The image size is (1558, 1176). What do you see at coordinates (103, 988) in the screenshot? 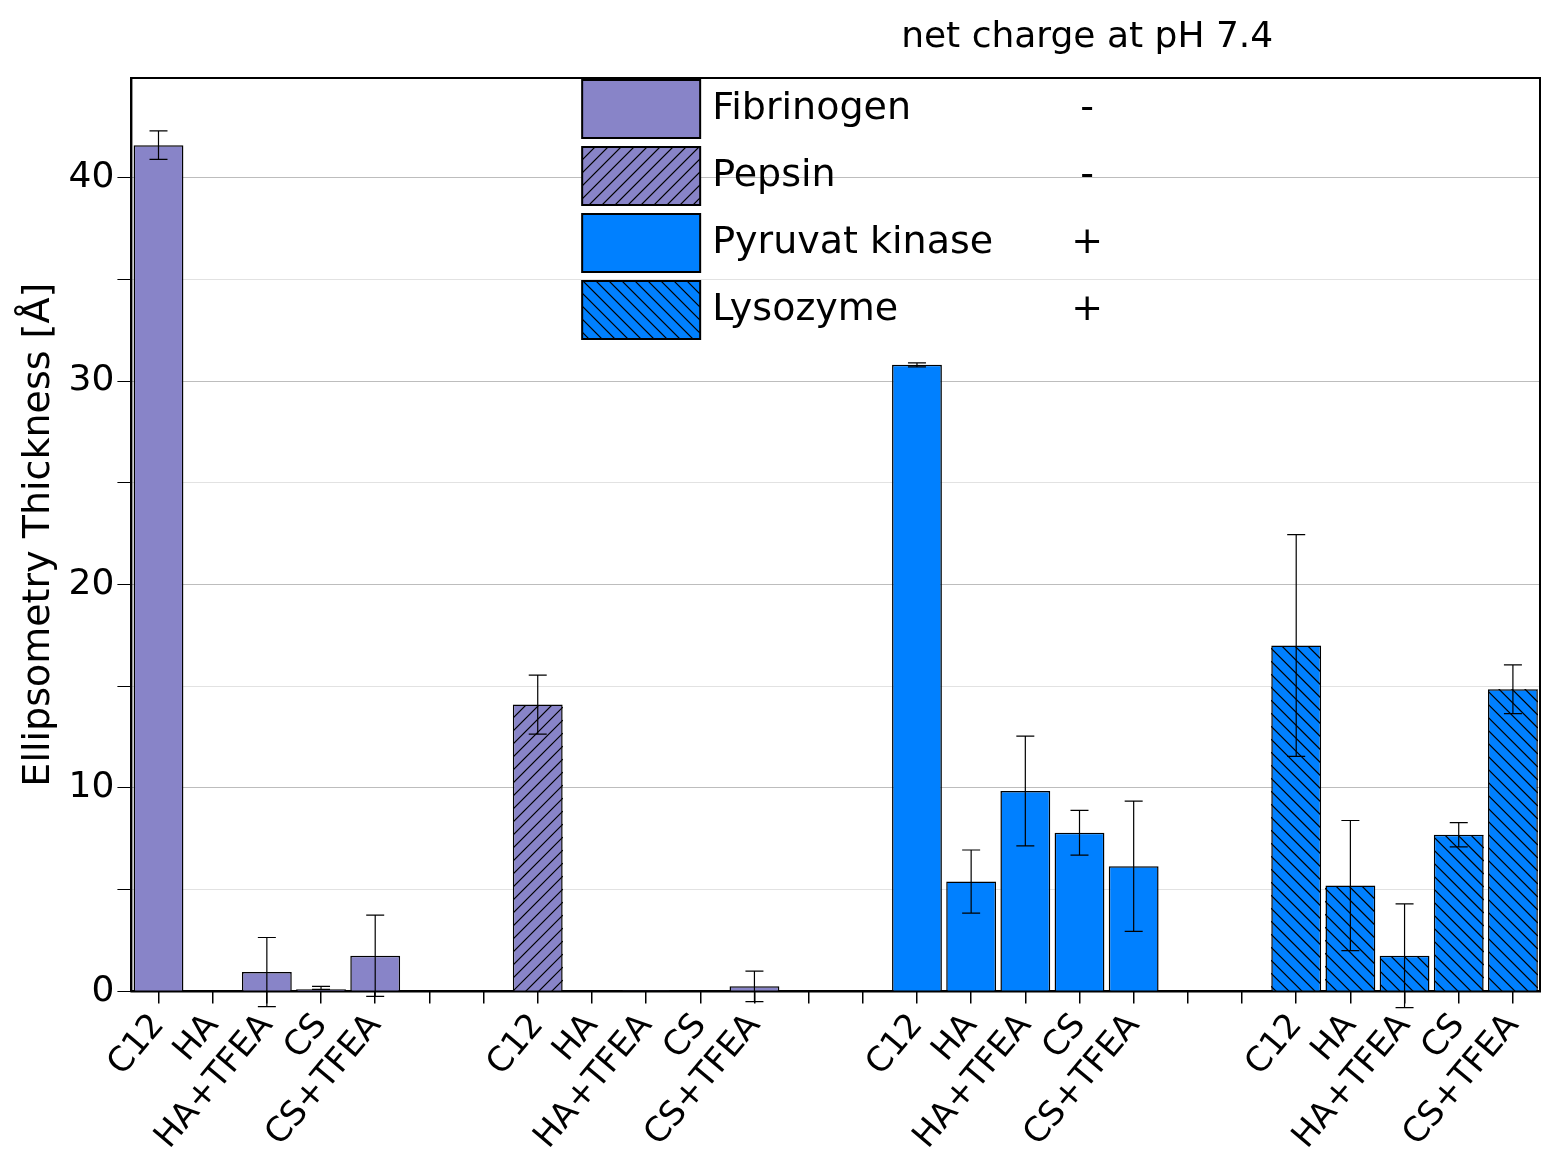
I see `y-tick-label: 0` at bounding box center [103, 988].